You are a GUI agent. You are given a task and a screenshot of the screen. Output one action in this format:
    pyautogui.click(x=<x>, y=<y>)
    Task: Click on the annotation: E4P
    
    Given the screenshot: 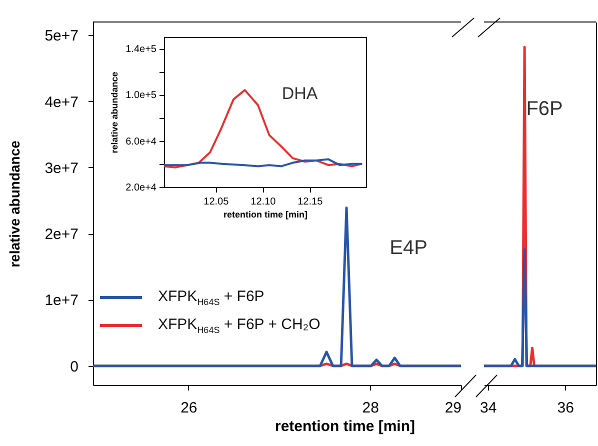 What is the action you would take?
    pyautogui.click(x=409, y=247)
    